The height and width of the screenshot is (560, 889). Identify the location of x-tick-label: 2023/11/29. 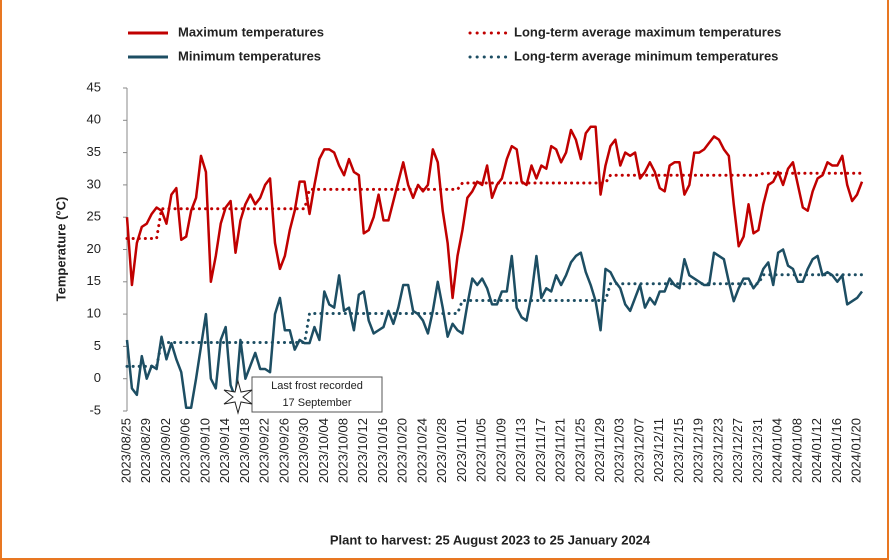
(599, 450).